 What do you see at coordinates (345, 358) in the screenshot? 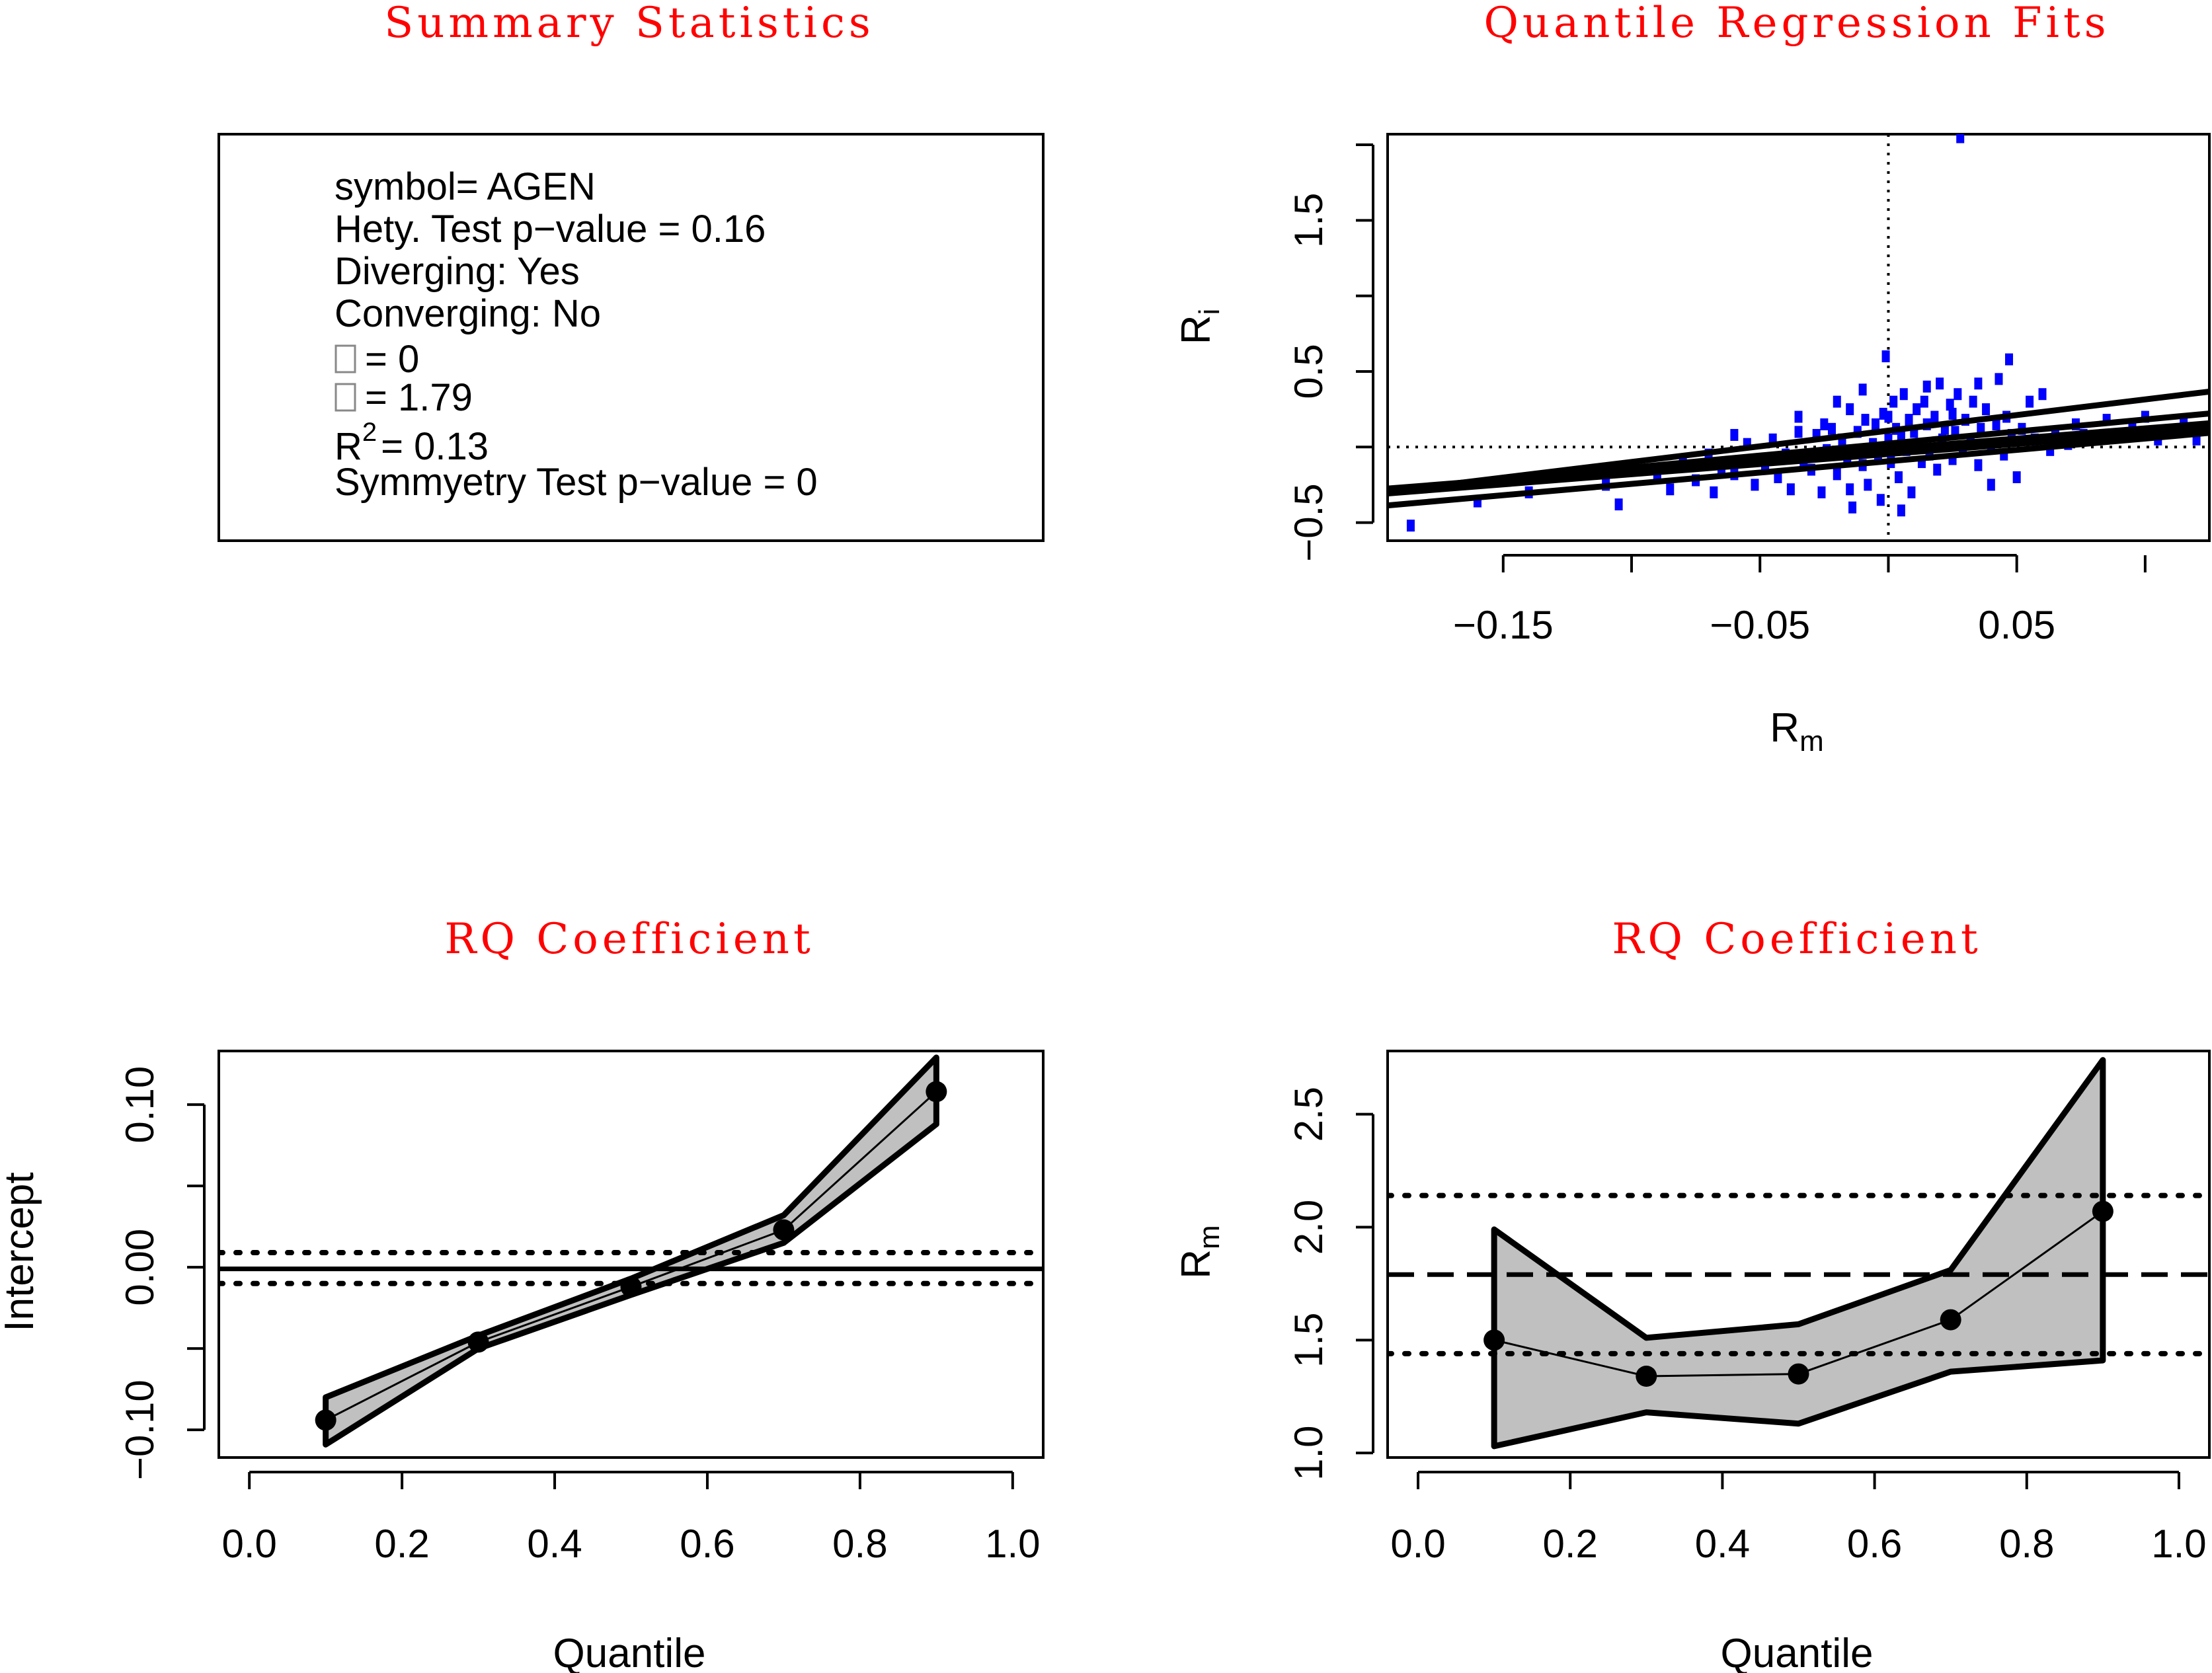
I see `alpha-glyph-box` at bounding box center [345, 358].